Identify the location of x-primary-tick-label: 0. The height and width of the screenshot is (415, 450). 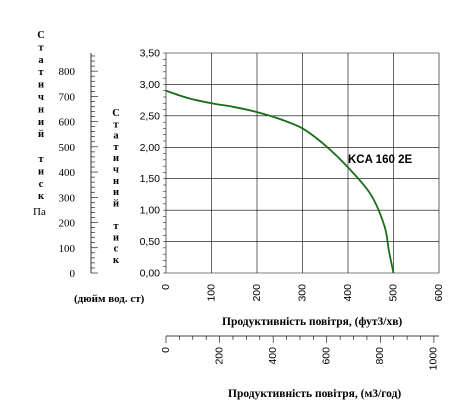
(166, 287).